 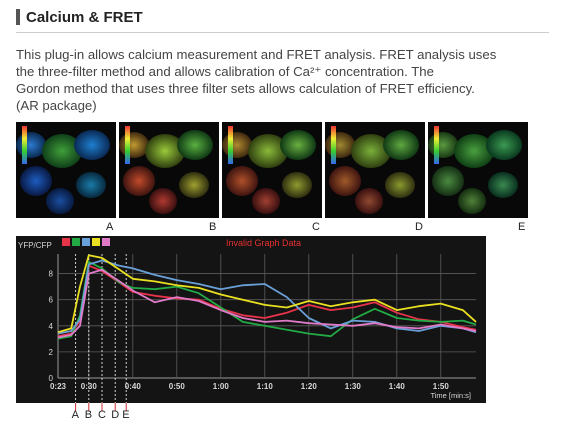 What do you see at coordinates (272, 170) in the screenshot?
I see `thumbnail-c` at bounding box center [272, 170].